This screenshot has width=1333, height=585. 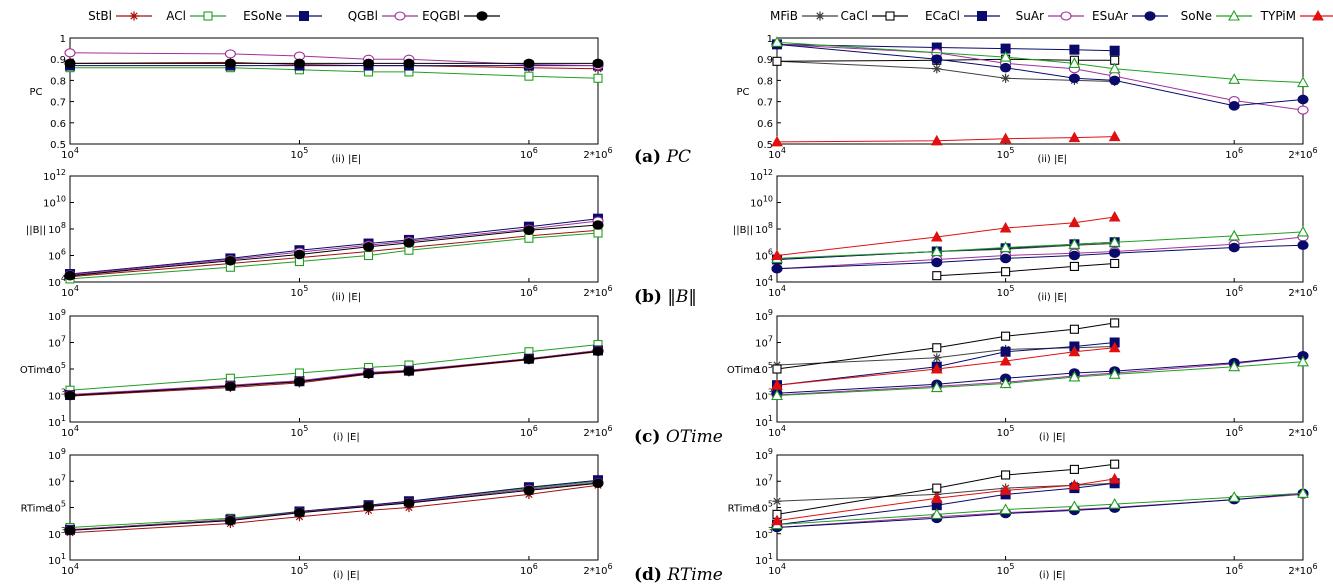 I want to click on y-axis-label-left-a: PC, so click(x=35, y=92).